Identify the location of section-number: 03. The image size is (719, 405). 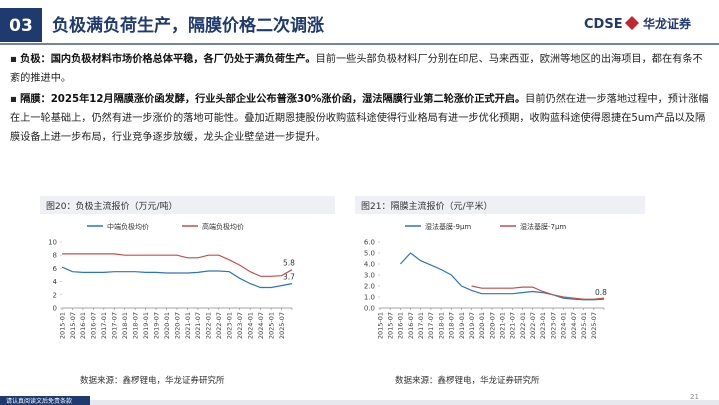
(21, 26).